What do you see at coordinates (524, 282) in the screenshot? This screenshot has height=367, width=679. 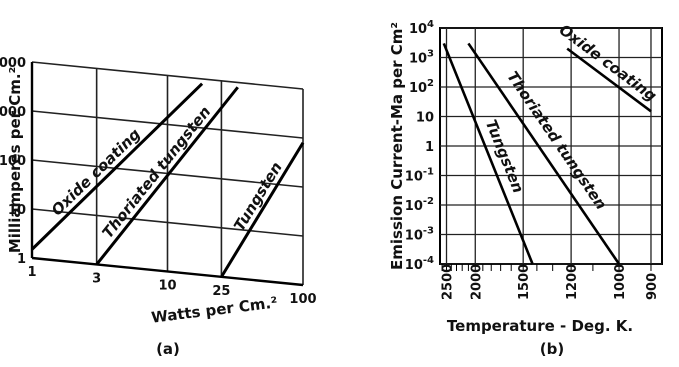 I see `panel-b-x-tick-label: 1500` at bounding box center [524, 282].